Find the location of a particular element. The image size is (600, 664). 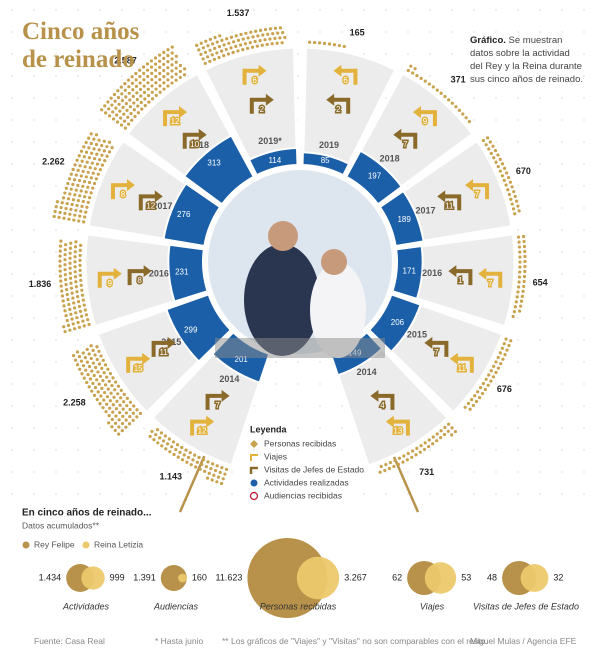

trip-icon is located at coordinates (481, 191).